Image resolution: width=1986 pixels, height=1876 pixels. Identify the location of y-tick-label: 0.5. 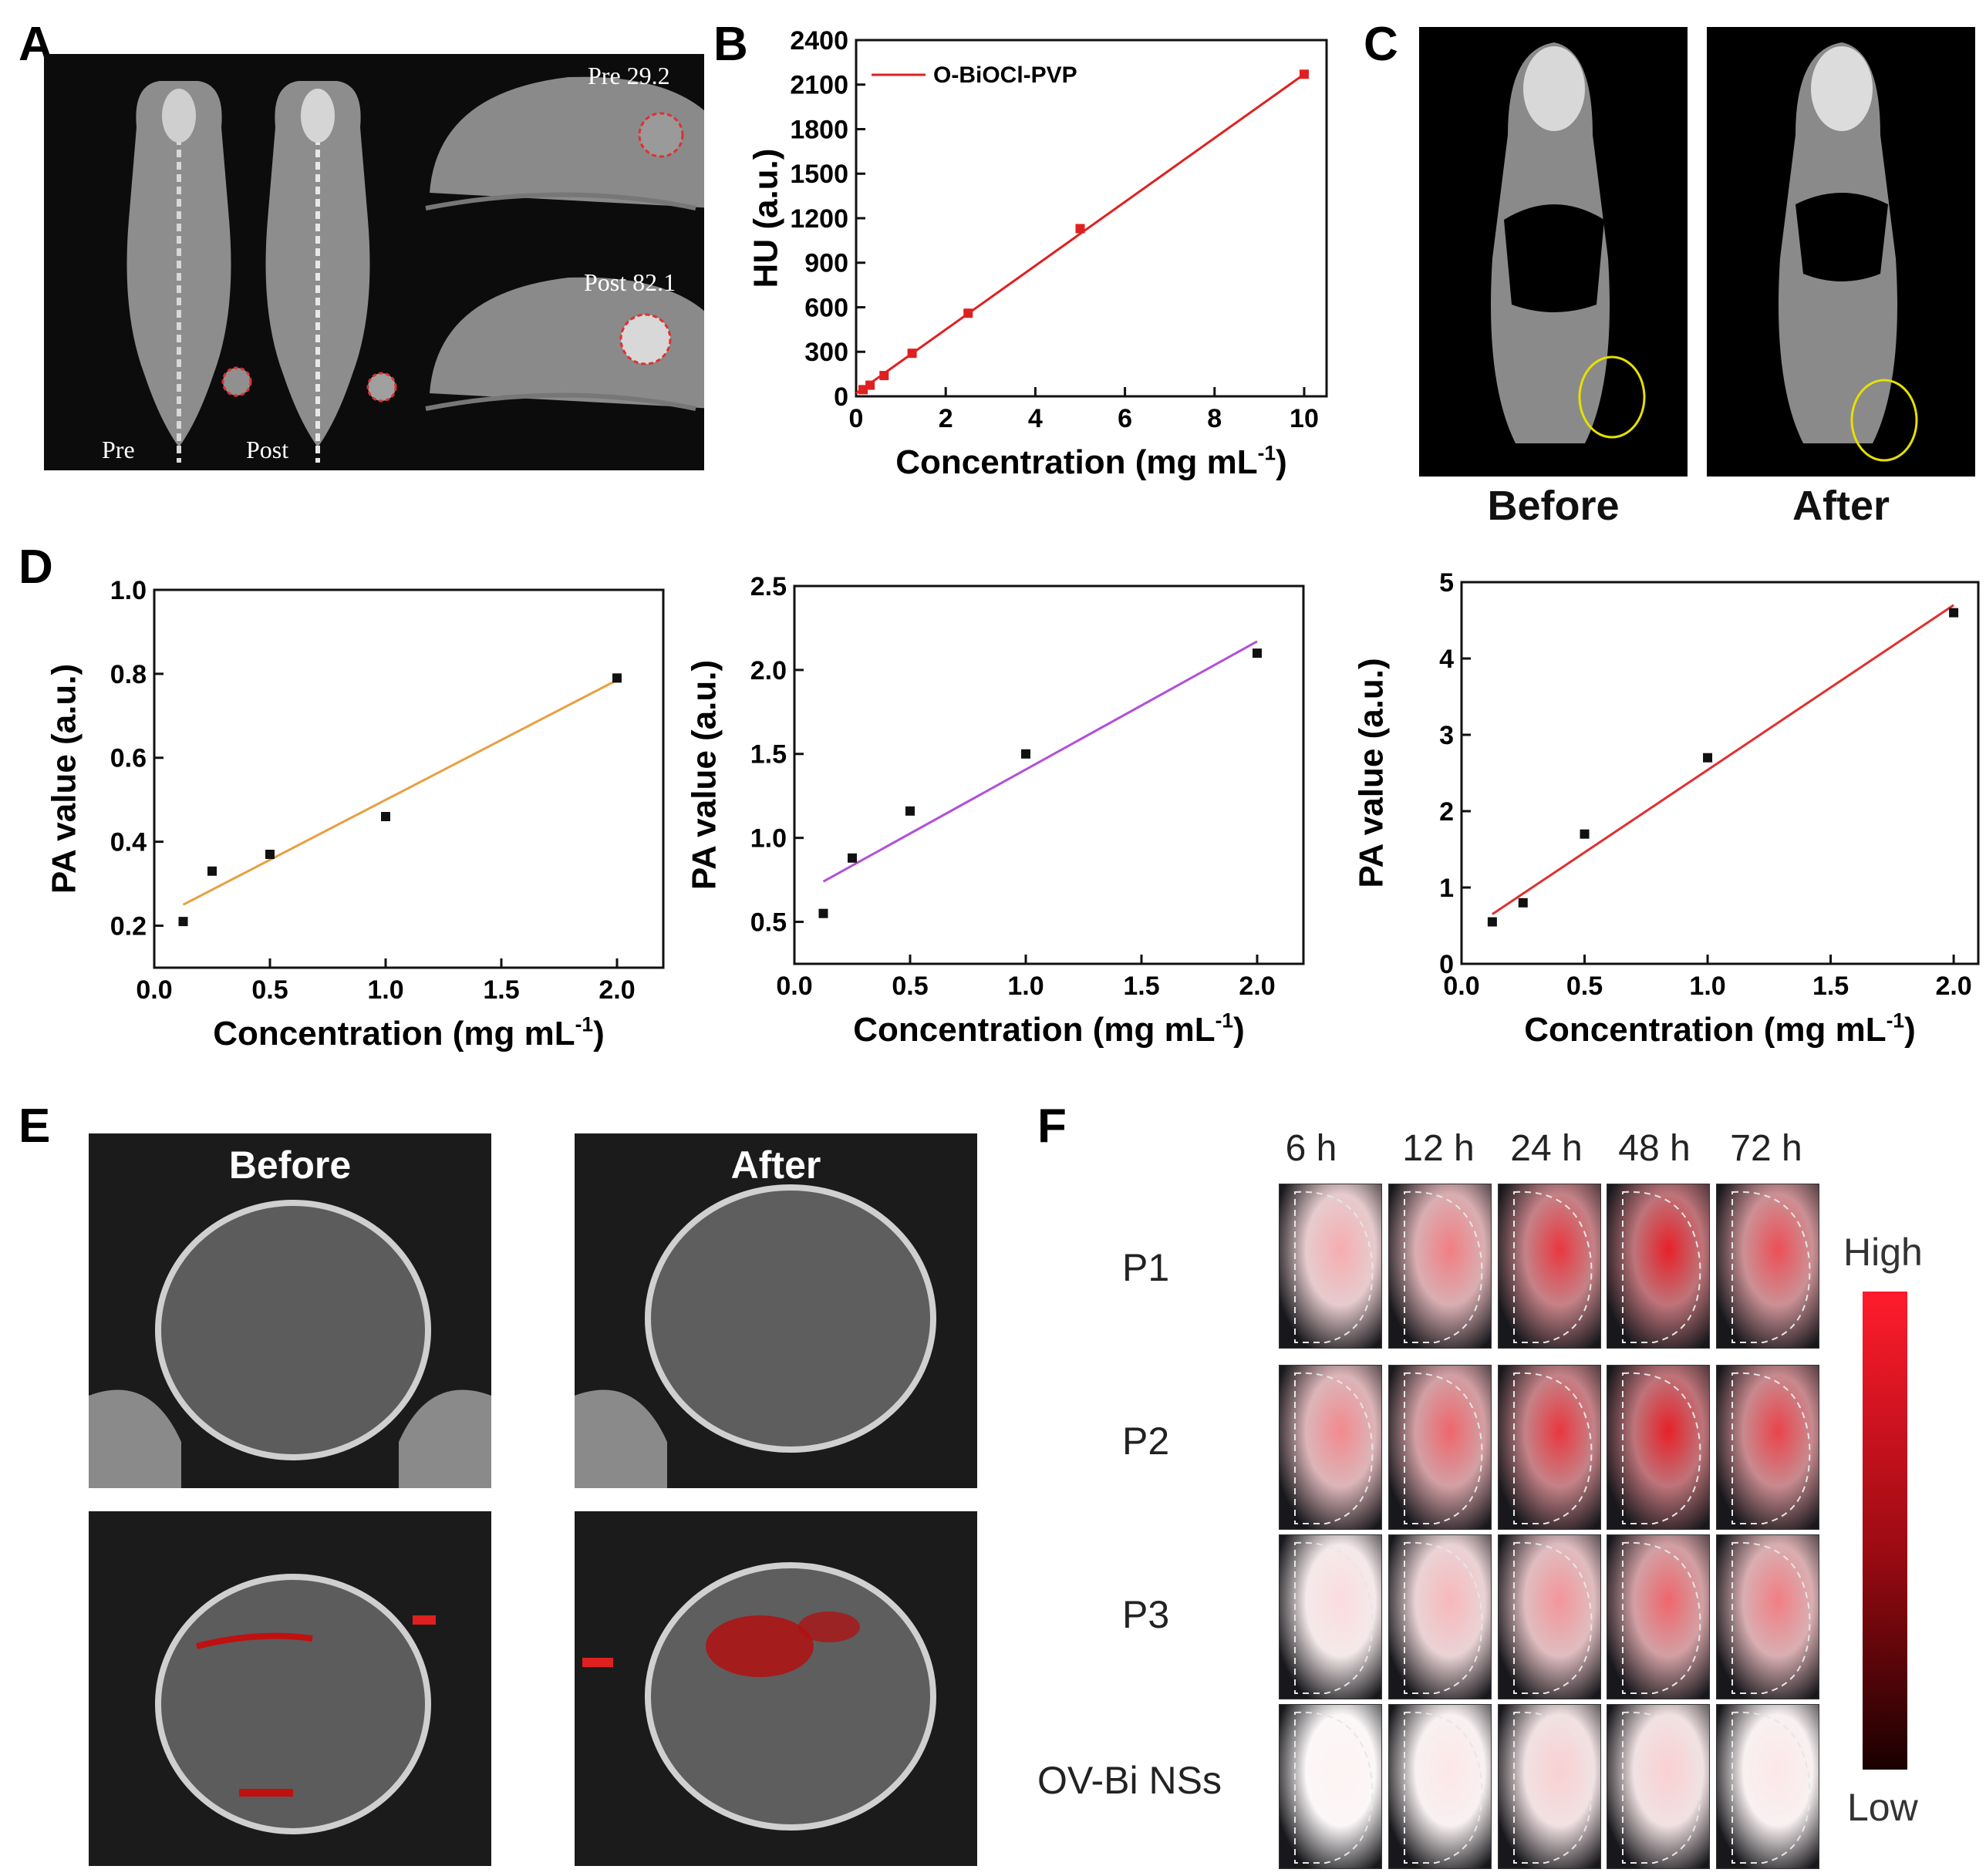
(768, 922).